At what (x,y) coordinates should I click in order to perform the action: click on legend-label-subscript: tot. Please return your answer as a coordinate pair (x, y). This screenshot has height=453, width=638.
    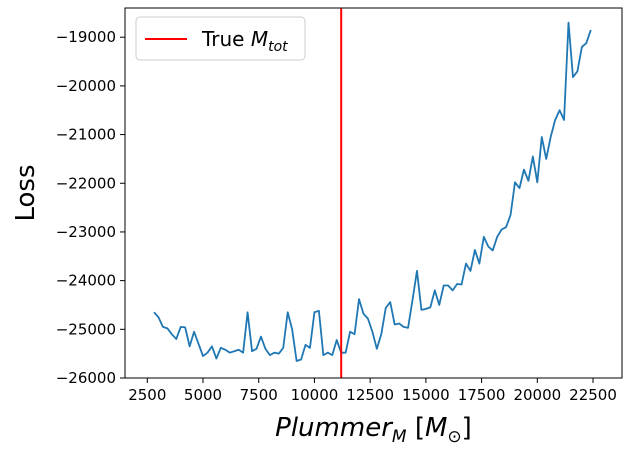
    Looking at the image, I should click on (278, 47).